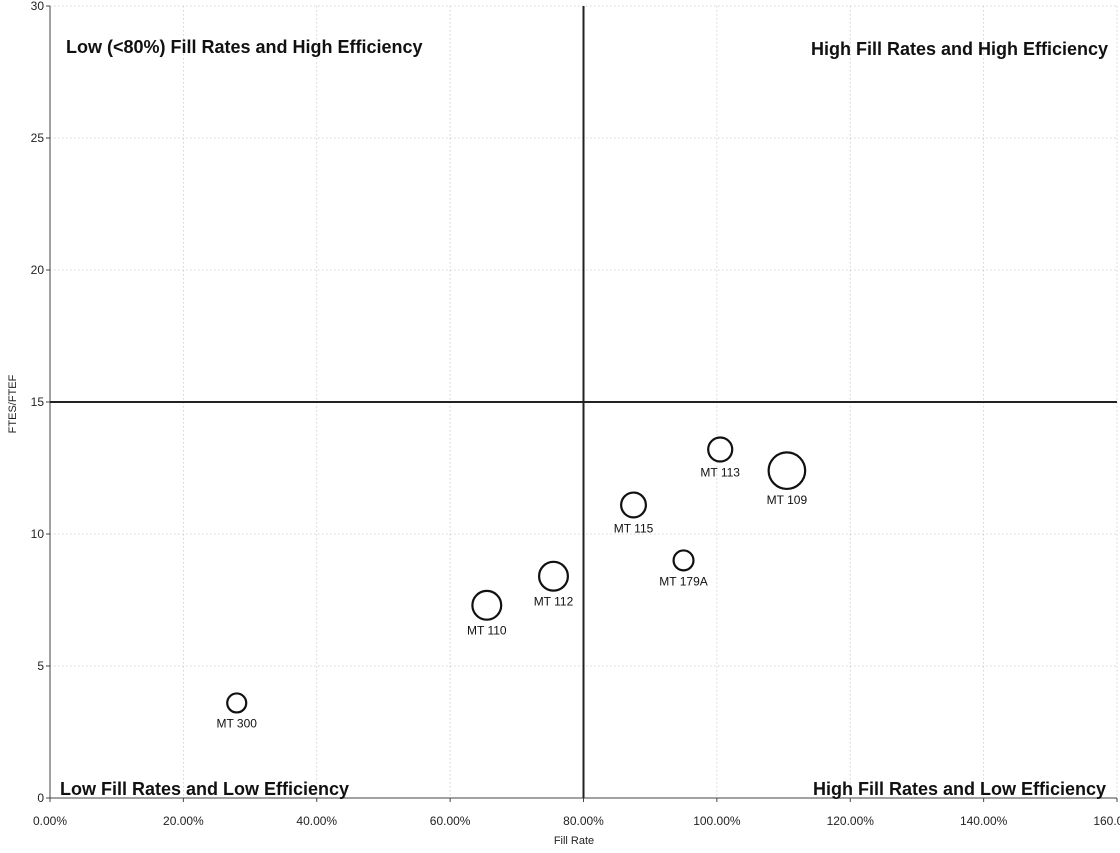 This screenshot has width=1120, height=853. What do you see at coordinates (204, 789) in the screenshot?
I see `quadrant-label-bottom-left: Low Fill Rates and Low Efficiency` at bounding box center [204, 789].